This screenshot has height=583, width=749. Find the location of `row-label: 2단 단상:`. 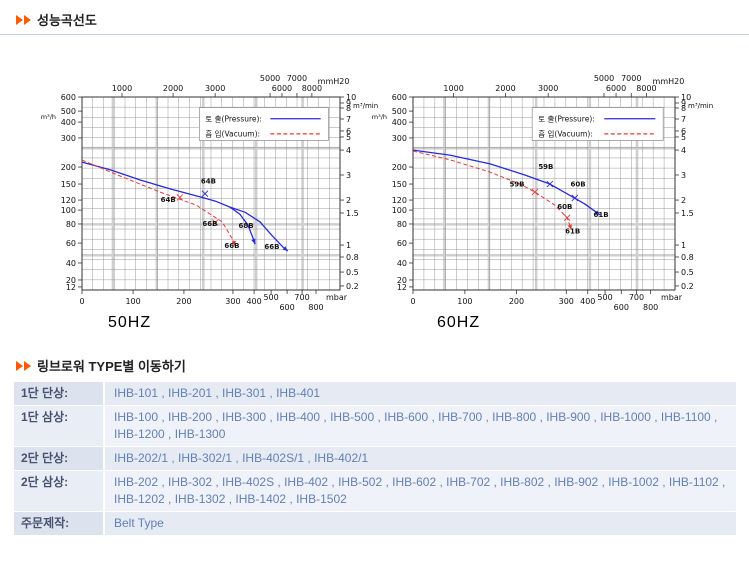

row-label: 2단 단상: is located at coordinates (58, 458).